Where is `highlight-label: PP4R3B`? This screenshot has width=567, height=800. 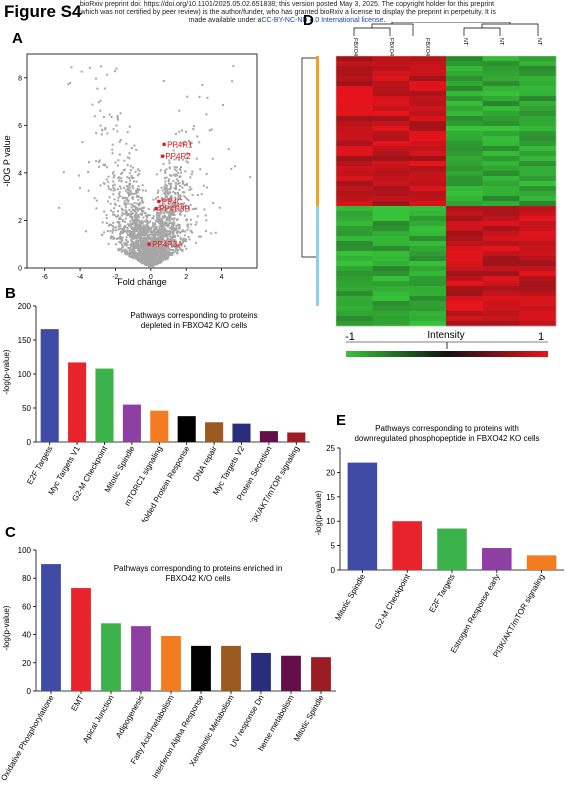 highlight-label: PP4R3B is located at coordinates (174, 209).